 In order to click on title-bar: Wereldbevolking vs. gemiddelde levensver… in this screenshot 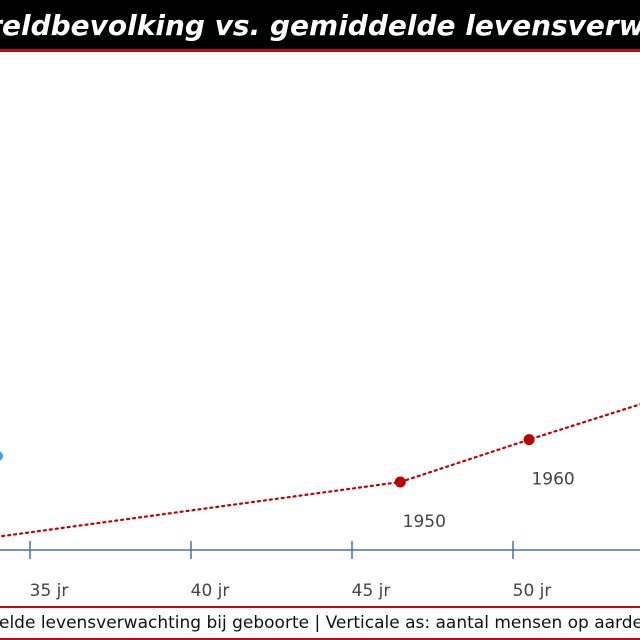, I will do `click(320, 26)`.